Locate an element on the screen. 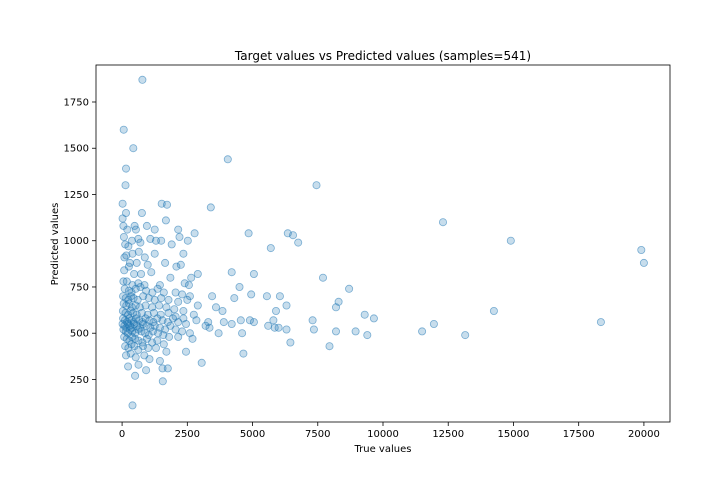  x-axis: 0 2500 5000 7500 10000 12500 15000 17500 20000 is located at coordinates (389, 431).